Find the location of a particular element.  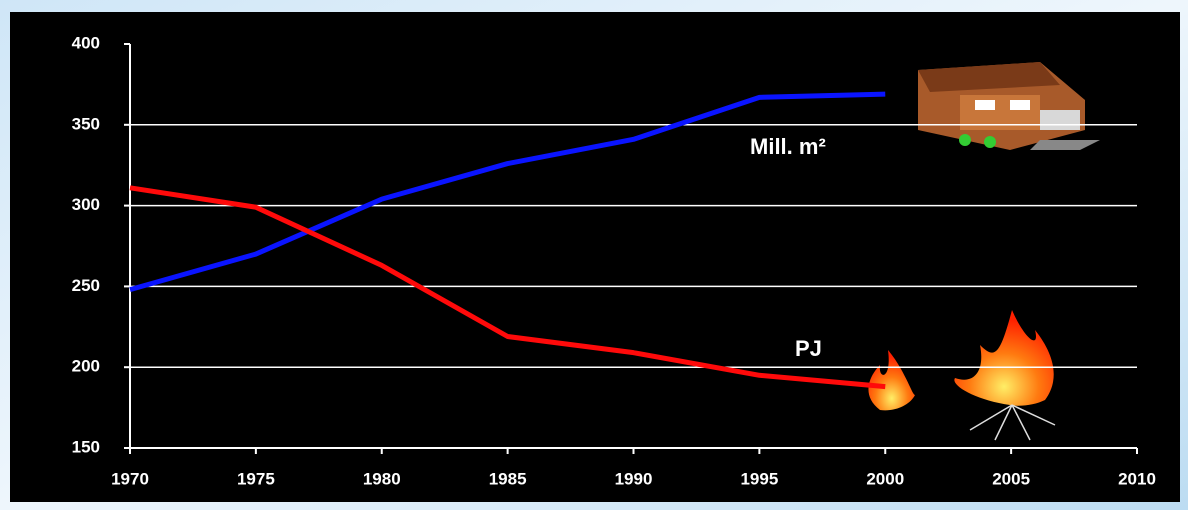

y-tick-label: 350 is located at coordinates (86, 123).